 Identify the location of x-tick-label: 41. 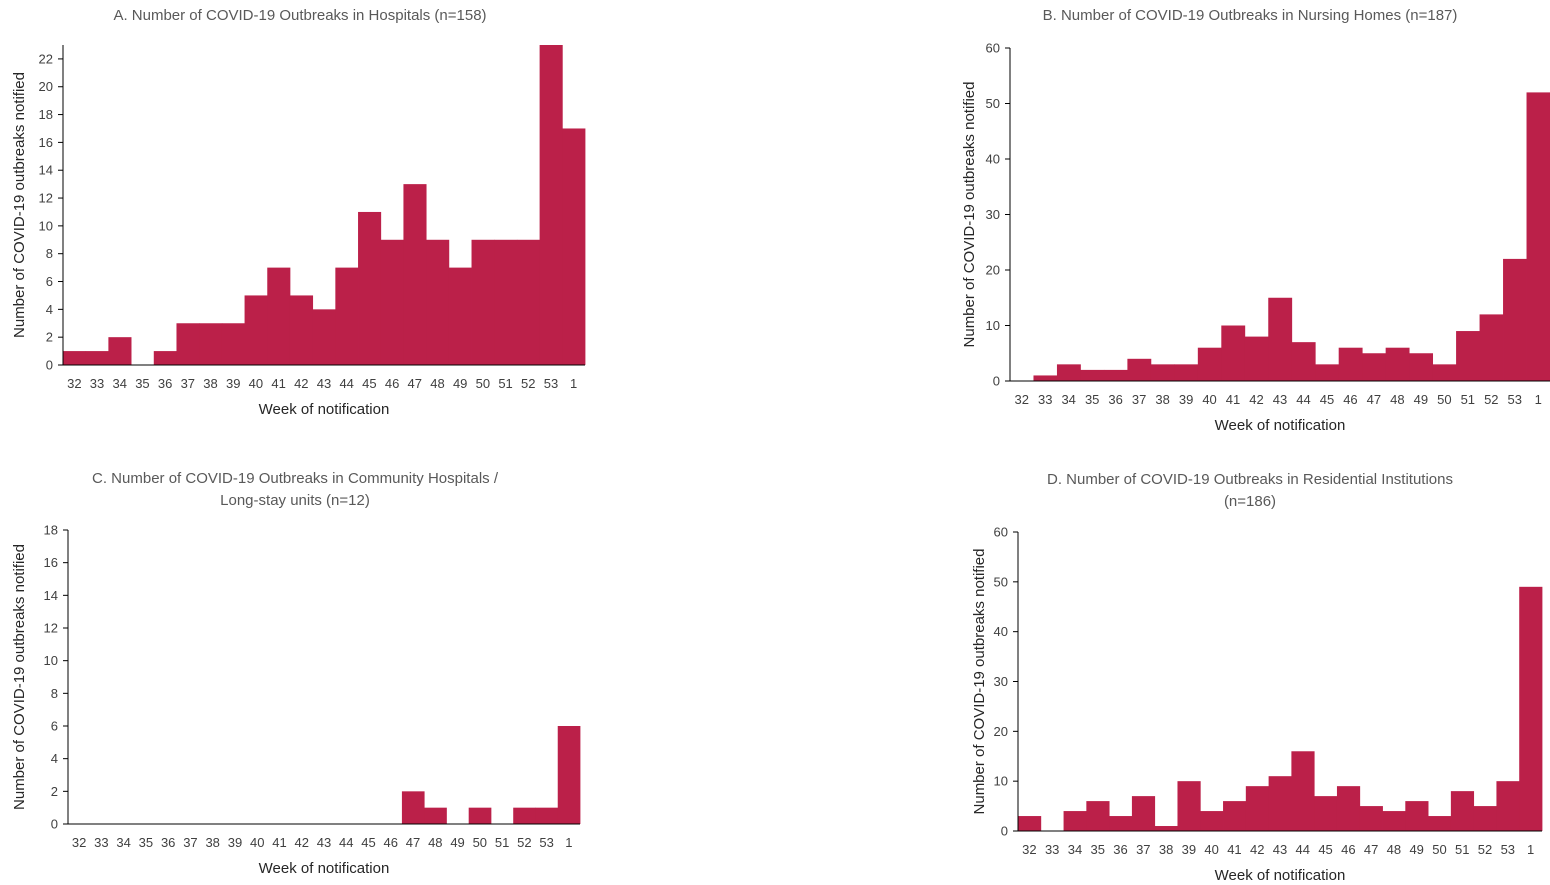
(278, 383).